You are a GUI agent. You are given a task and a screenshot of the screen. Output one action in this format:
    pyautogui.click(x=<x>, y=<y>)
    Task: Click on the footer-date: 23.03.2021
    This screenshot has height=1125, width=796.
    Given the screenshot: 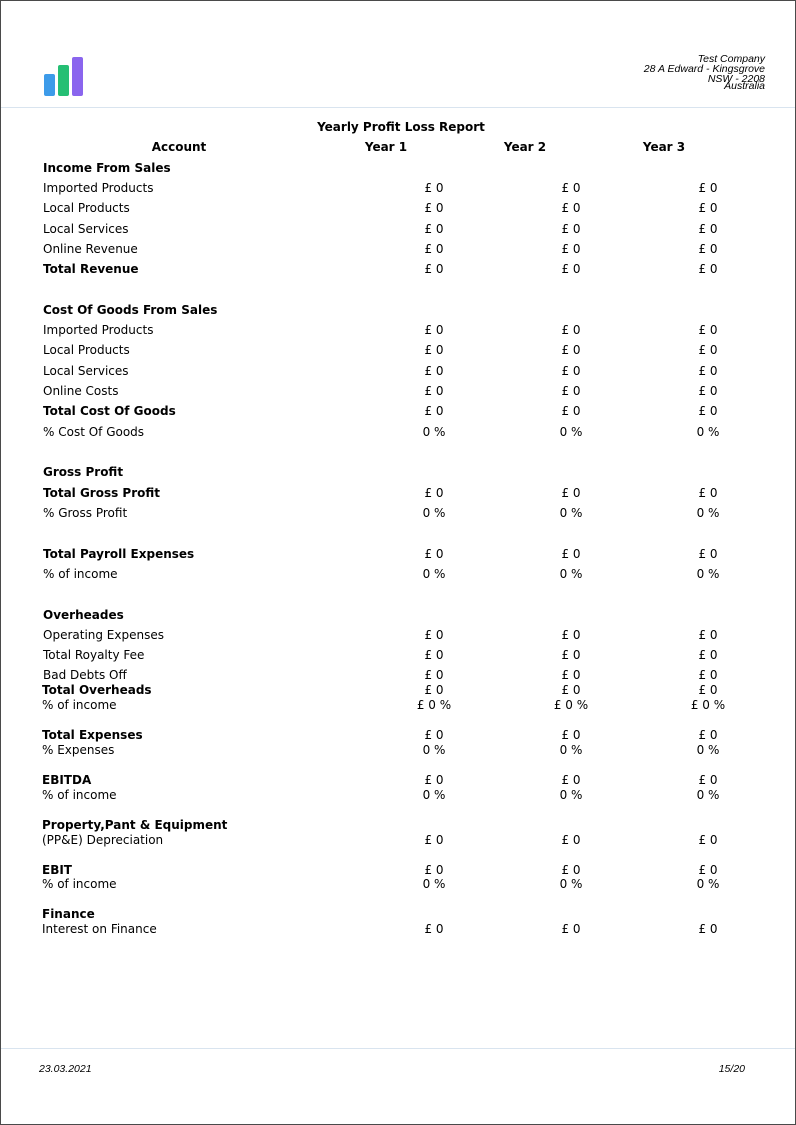 What is the action you would take?
    pyautogui.click(x=65, y=1069)
    